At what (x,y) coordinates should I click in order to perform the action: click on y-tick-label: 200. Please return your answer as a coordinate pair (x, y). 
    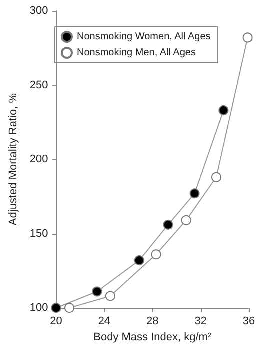
    Looking at the image, I should click on (39, 160).